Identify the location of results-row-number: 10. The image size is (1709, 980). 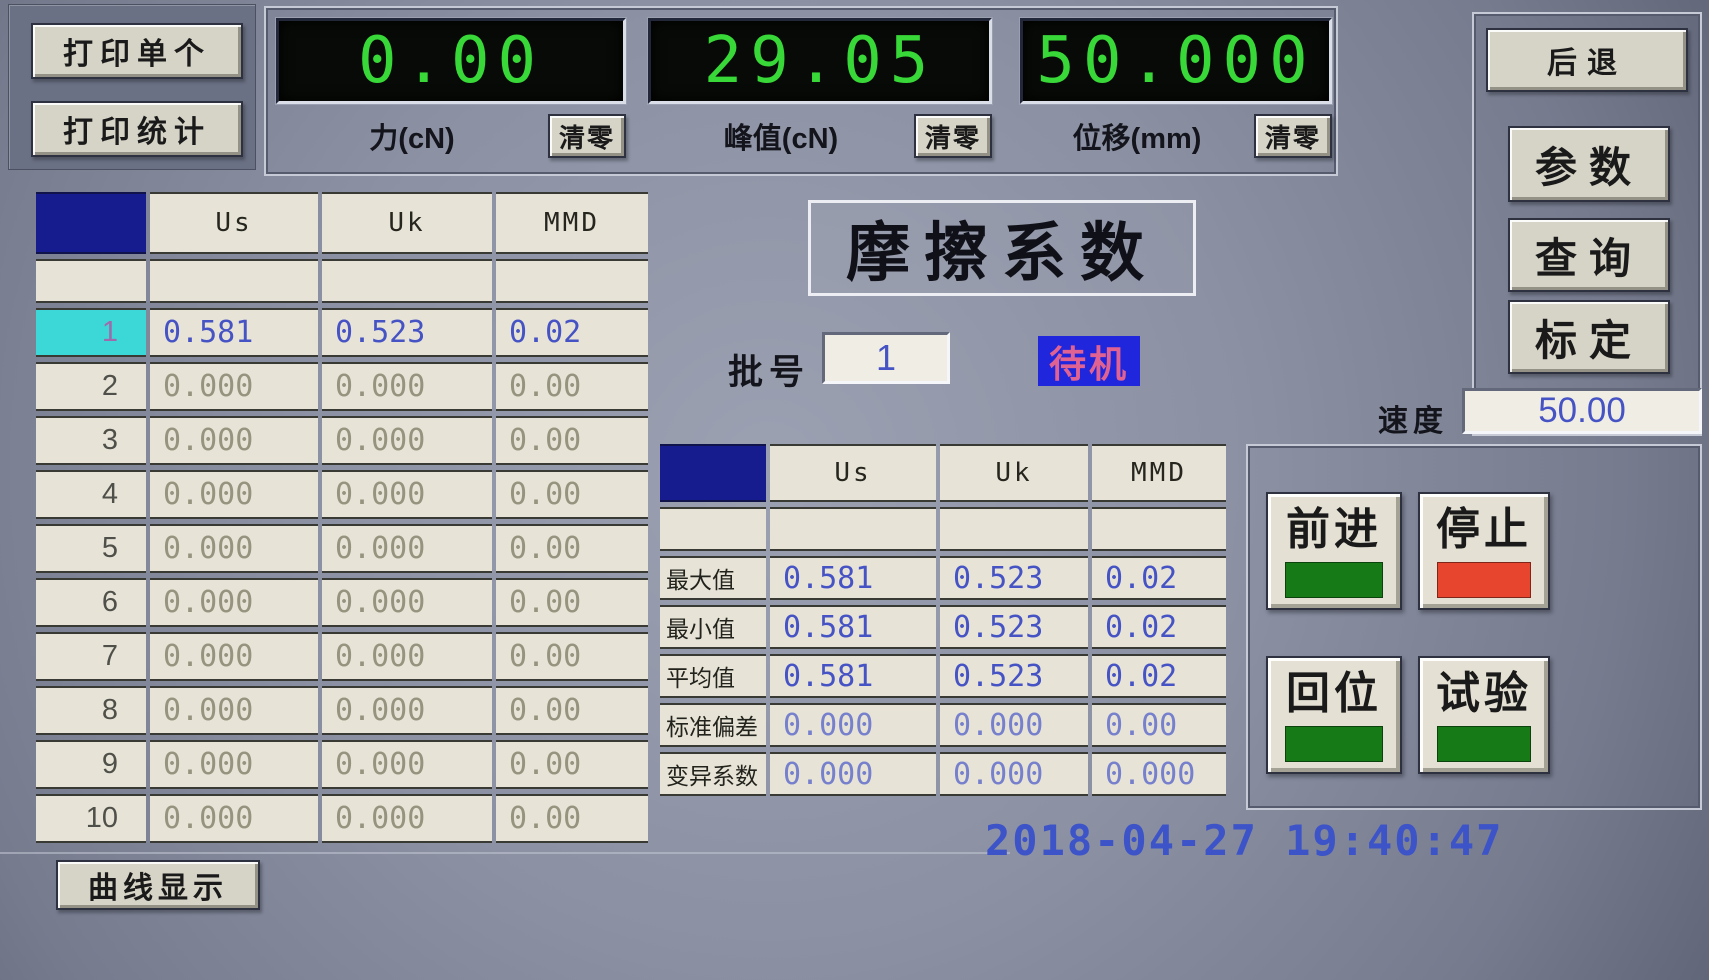
(91, 818).